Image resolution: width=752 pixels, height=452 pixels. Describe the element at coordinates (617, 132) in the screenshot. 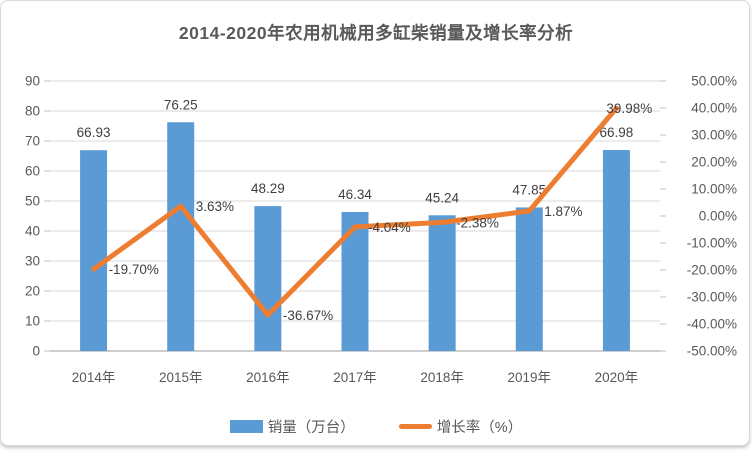

I see `bar-value-label: 66.98` at that location.